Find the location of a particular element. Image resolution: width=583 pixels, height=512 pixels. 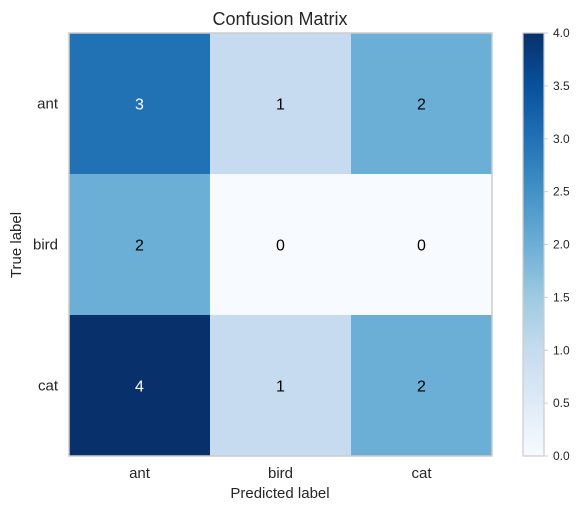

x-tick-label: ant is located at coordinates (140, 473).